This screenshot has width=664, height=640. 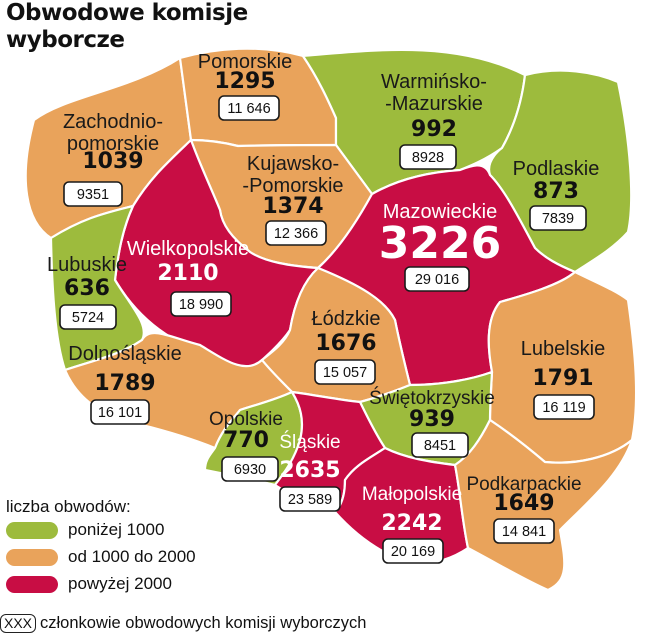 What do you see at coordinates (32, 584) in the screenshot?
I see `legend-swatch-high` at bounding box center [32, 584].